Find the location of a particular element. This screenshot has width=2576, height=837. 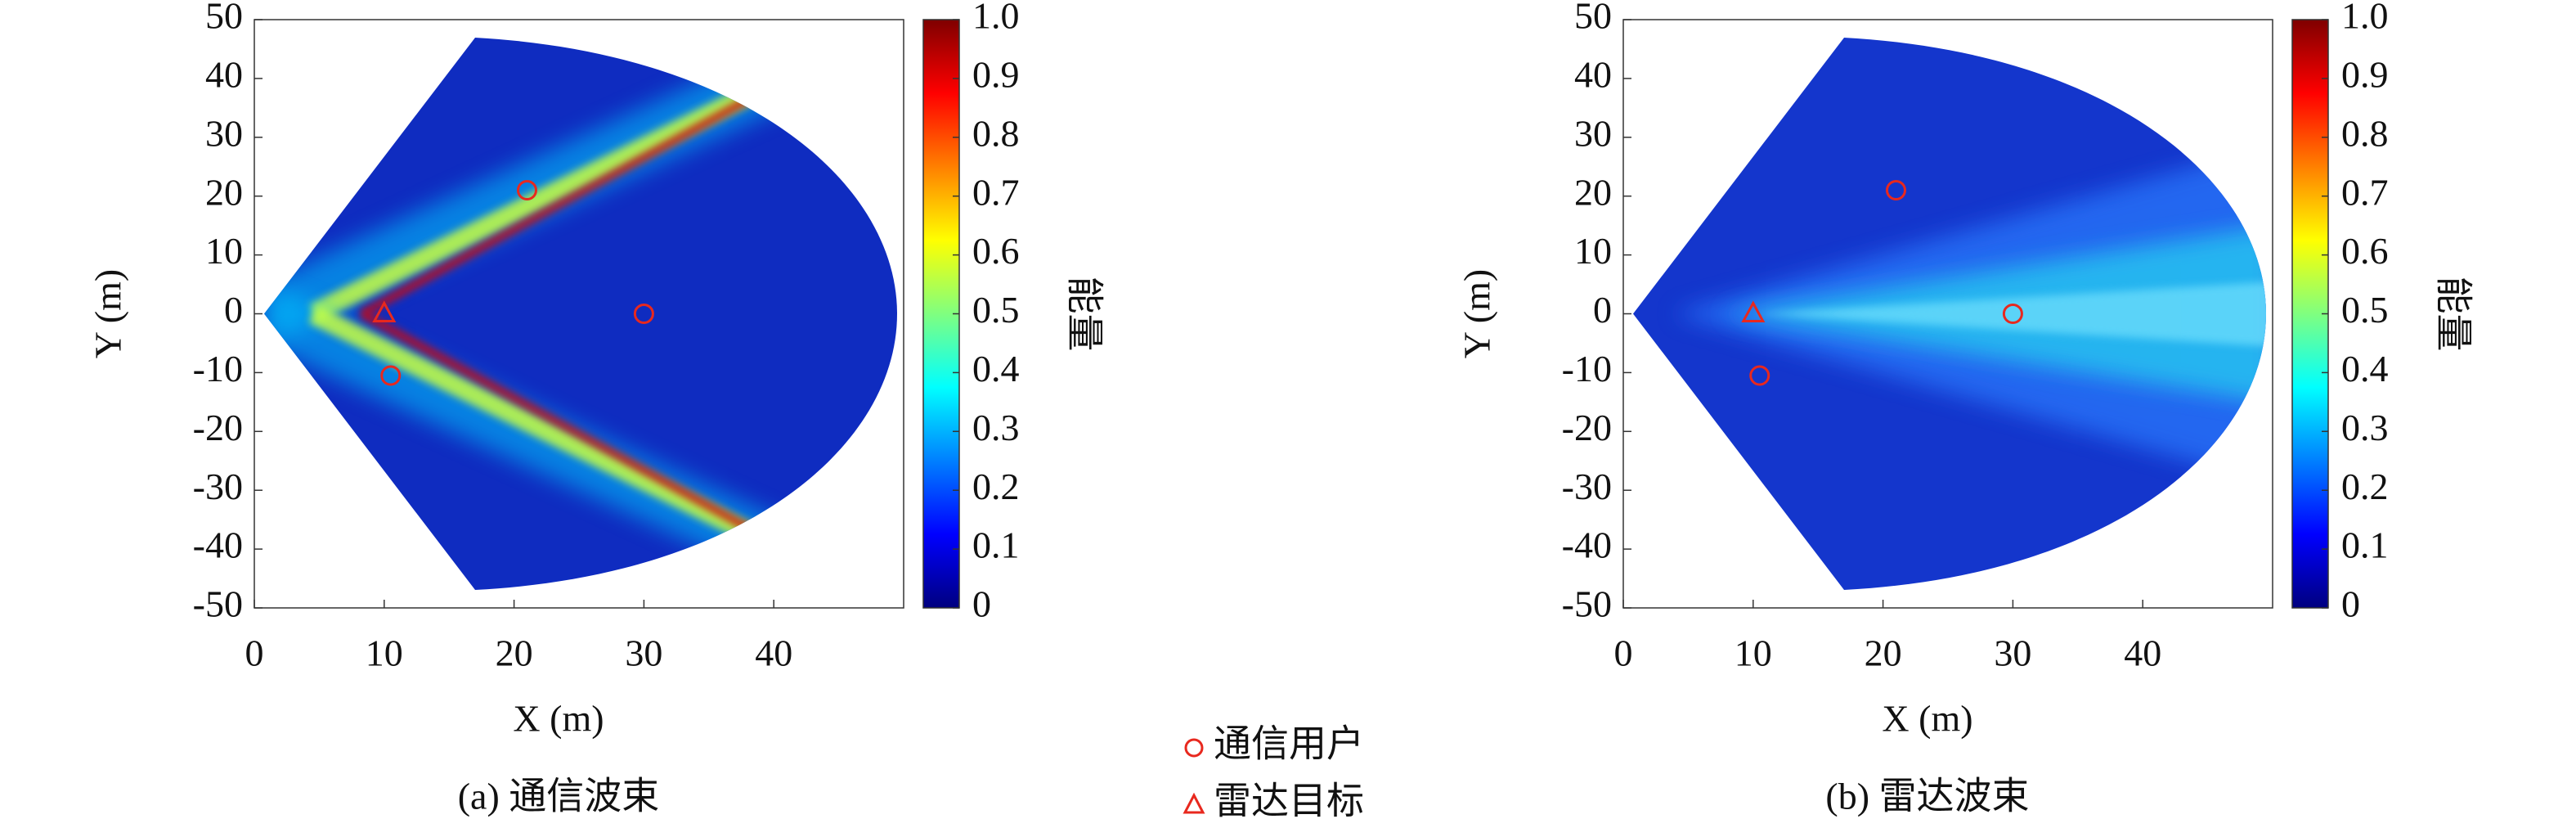

beams is located at coordinates (1969, 314).